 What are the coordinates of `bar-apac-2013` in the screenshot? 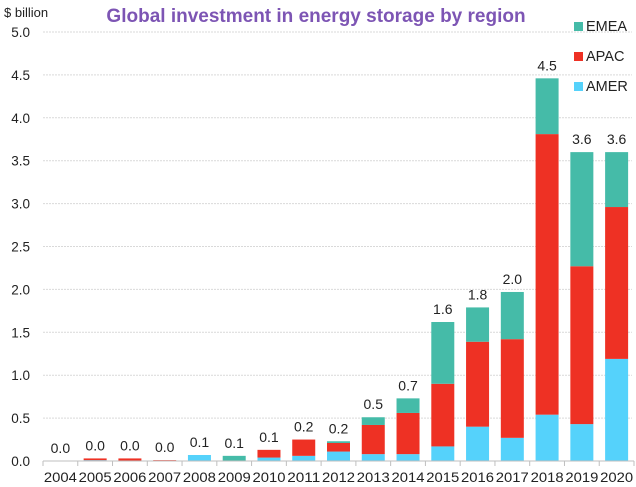 It's located at (373, 439).